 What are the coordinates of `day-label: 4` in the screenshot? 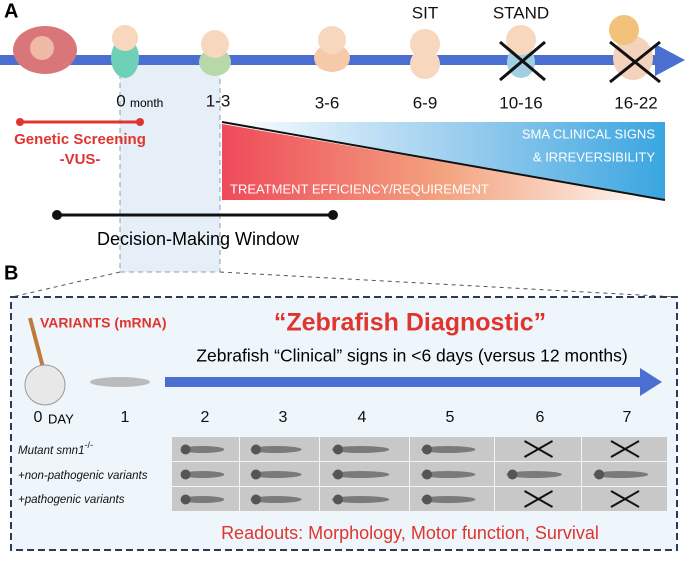 It's located at (362, 417).